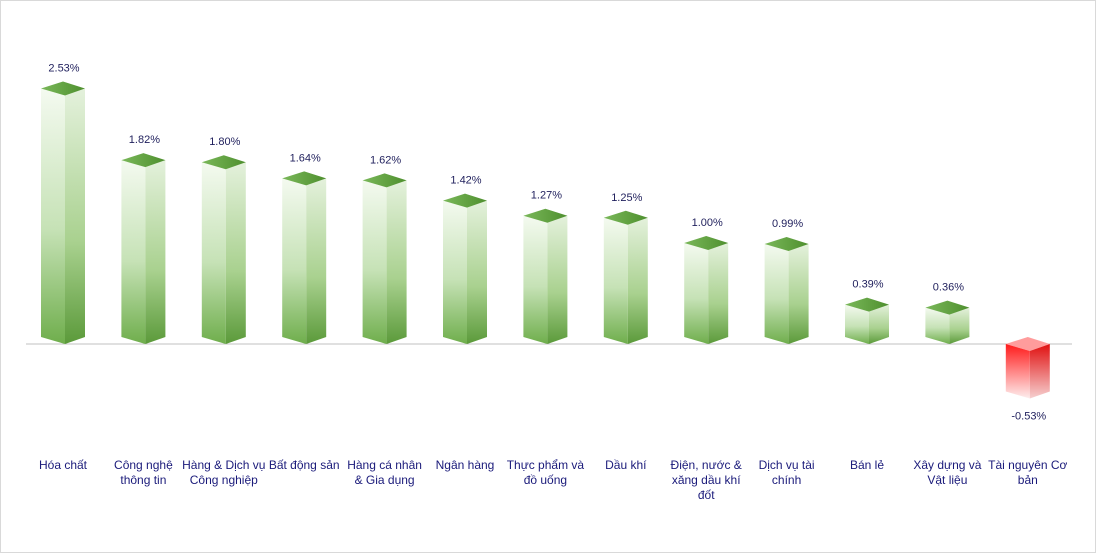  Describe the element at coordinates (787, 224) in the screenshot. I see `value-label: 0.99%` at that location.